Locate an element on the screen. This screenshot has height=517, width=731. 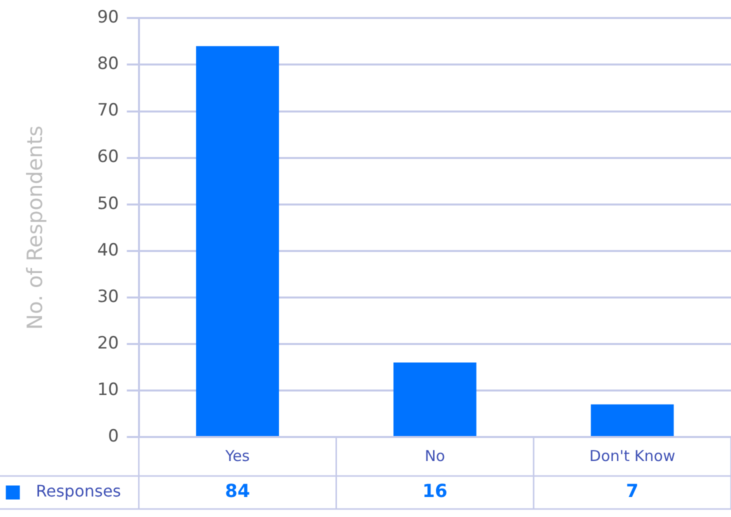
y-tick-label: 40 is located at coordinates (108, 250).